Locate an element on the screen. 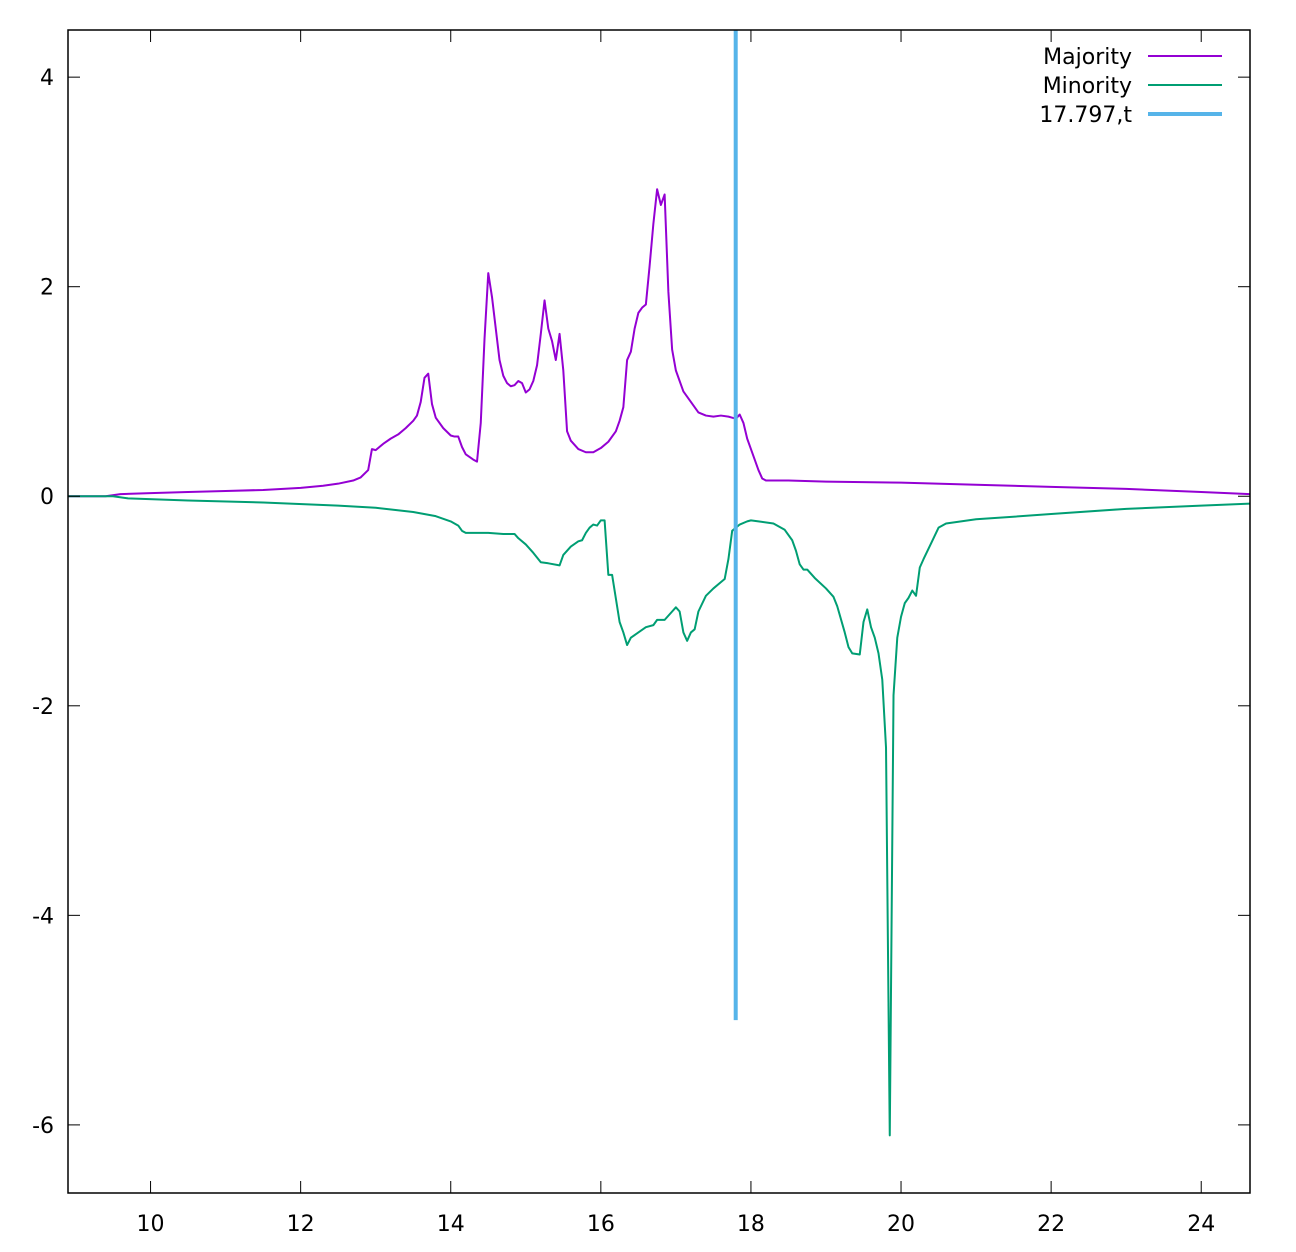  y-tick-label: 2 is located at coordinates (47, 288).